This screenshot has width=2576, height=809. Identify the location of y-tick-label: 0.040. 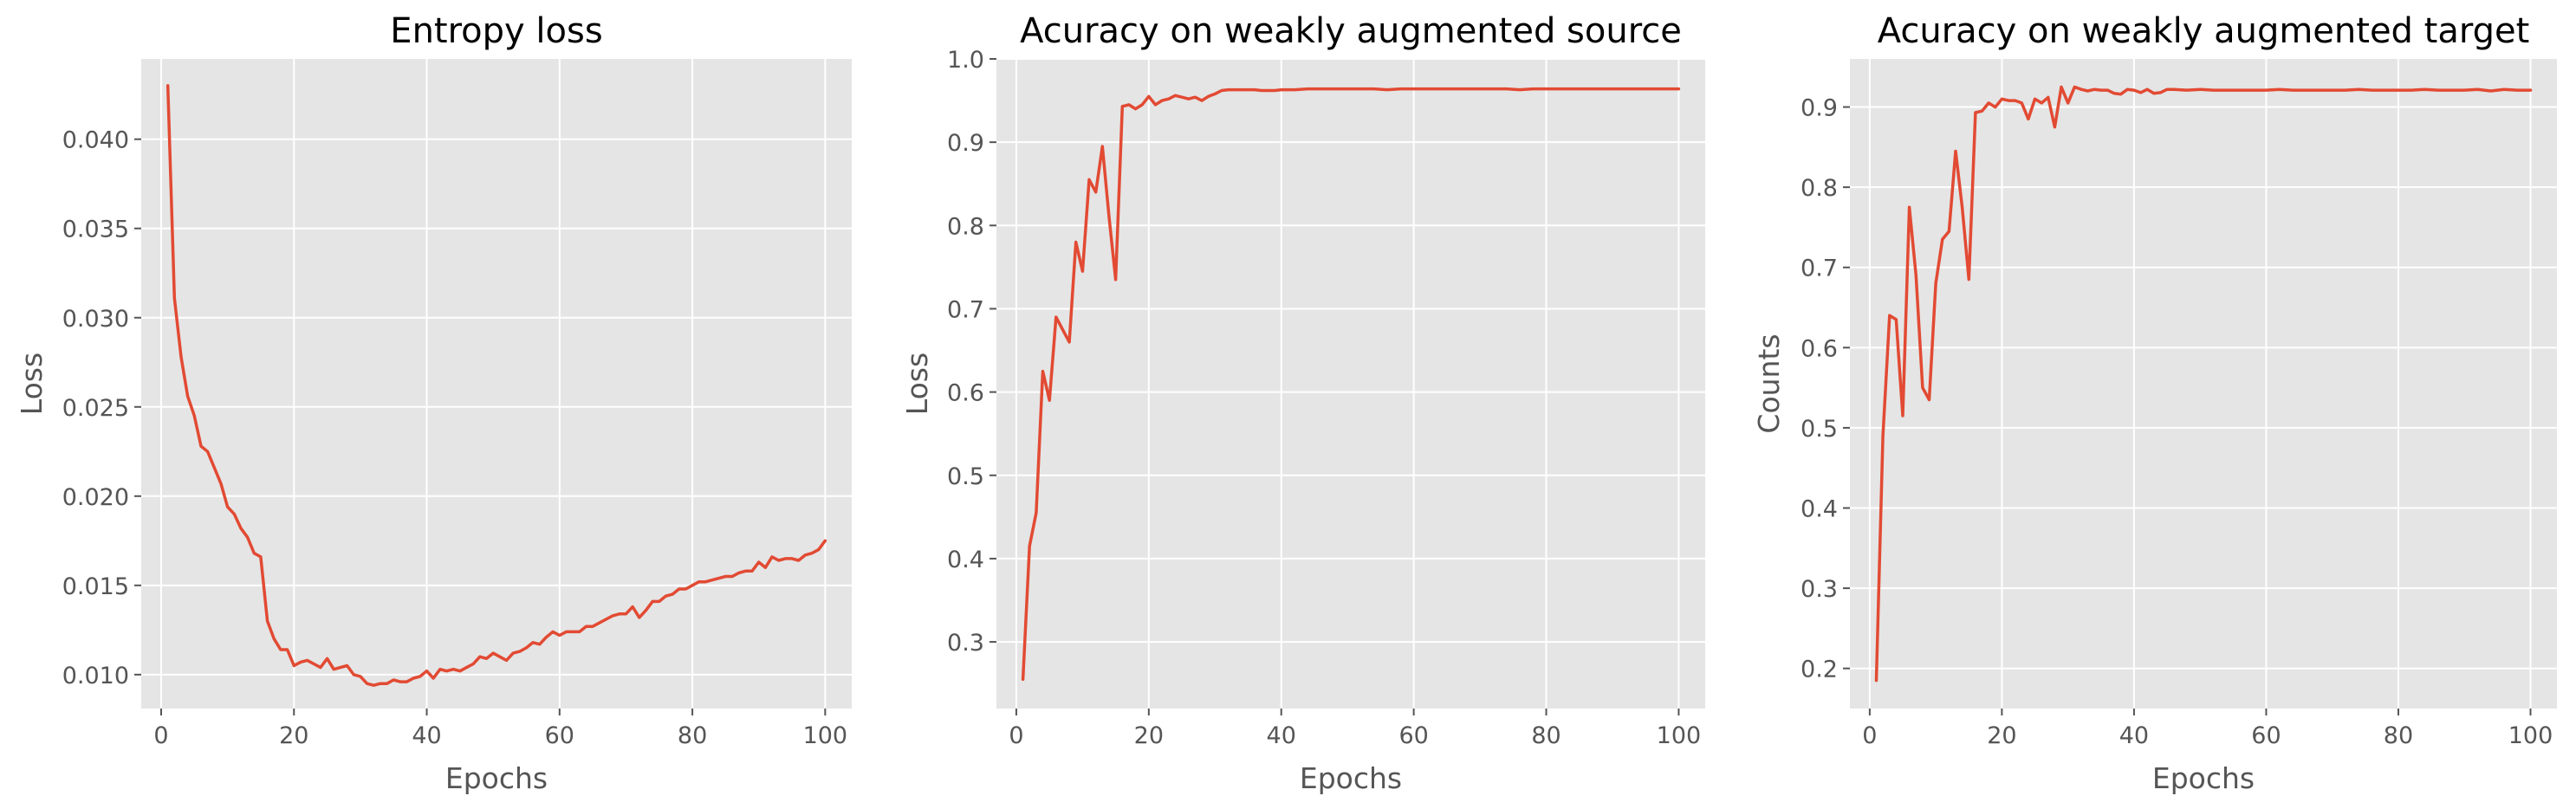
(95, 140).